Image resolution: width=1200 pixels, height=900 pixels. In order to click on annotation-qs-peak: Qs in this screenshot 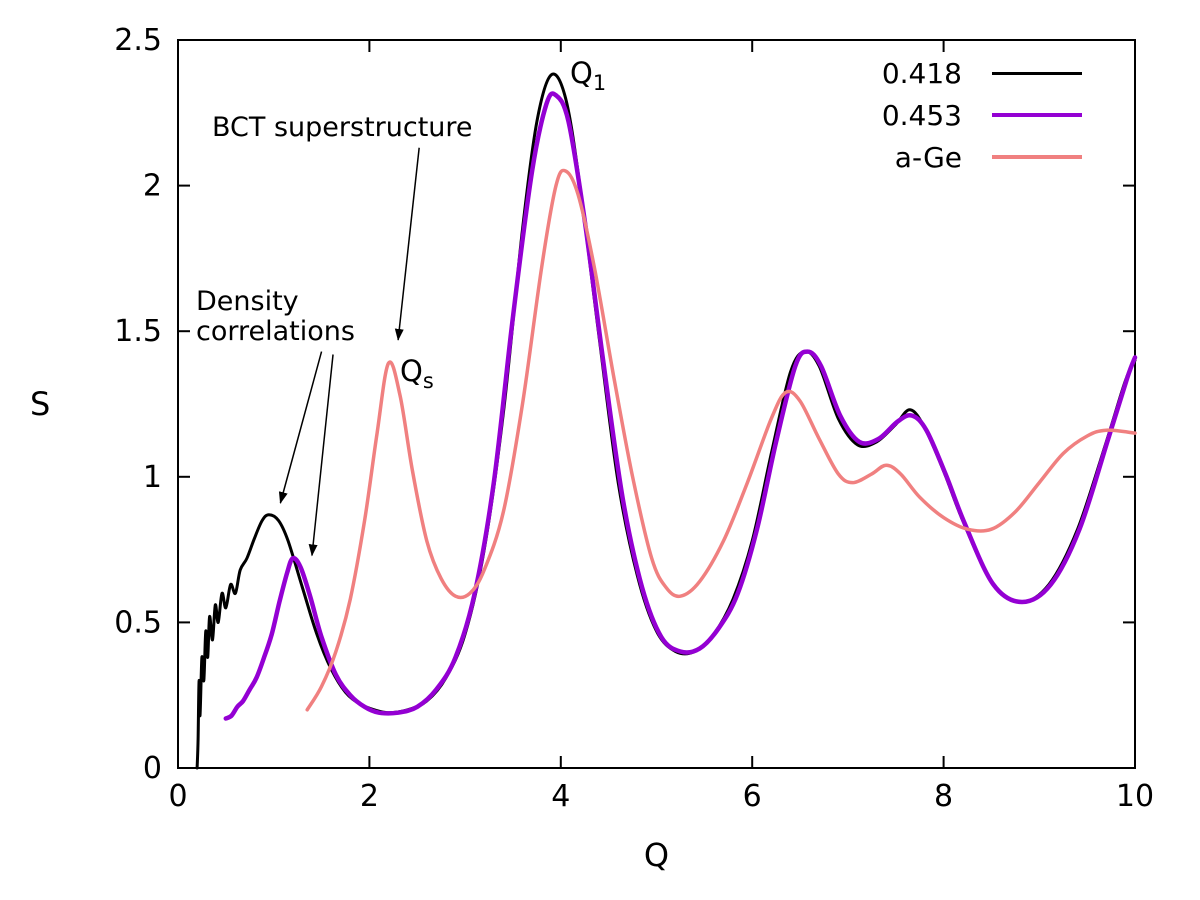, I will do `click(417, 373)`.